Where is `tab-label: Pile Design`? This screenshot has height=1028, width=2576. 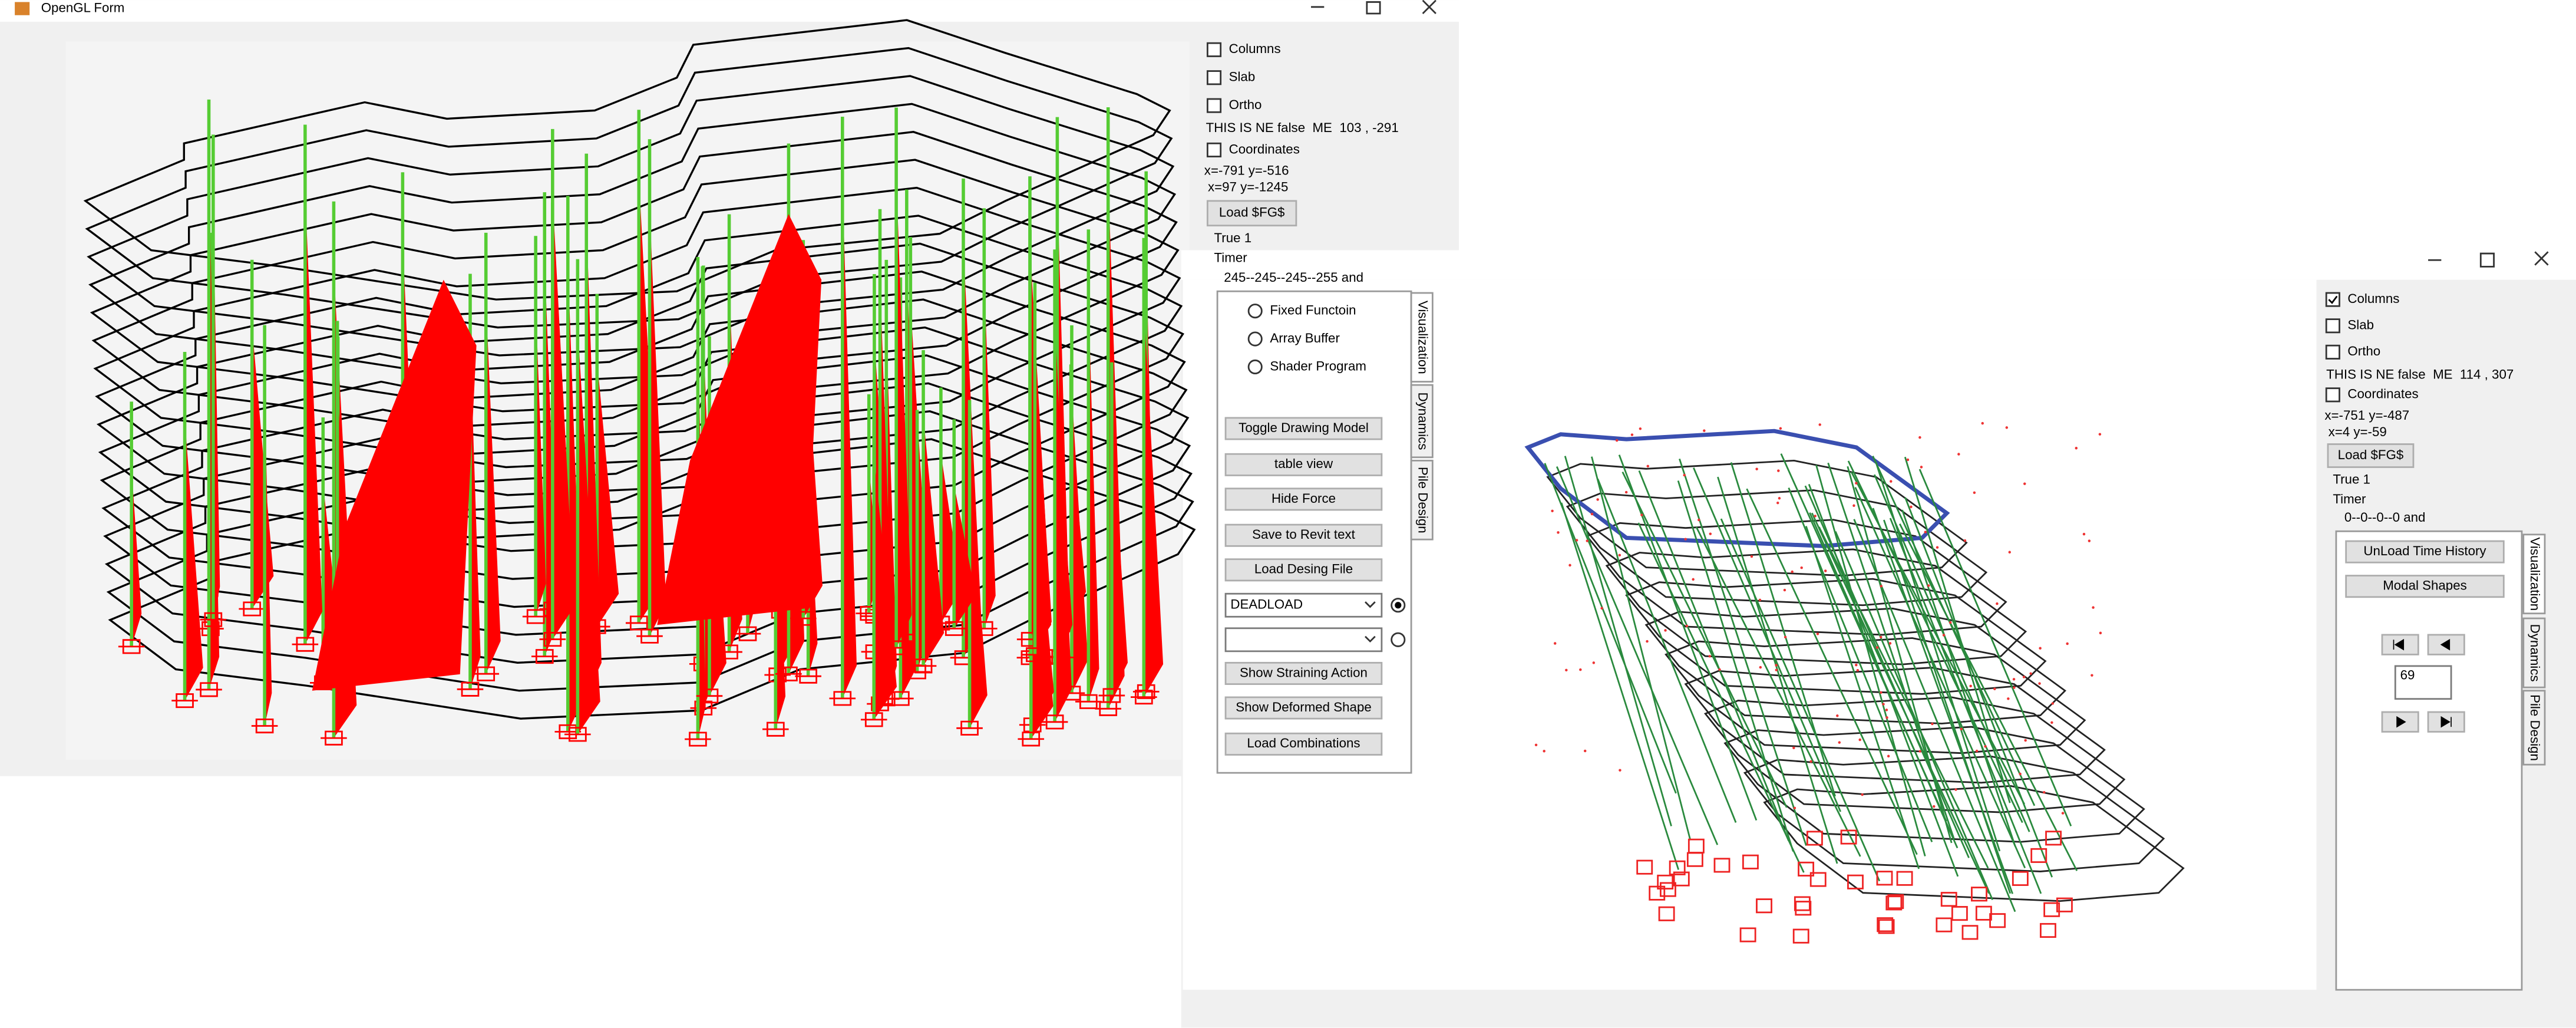 tab-label: Pile Design is located at coordinates (2535, 727).